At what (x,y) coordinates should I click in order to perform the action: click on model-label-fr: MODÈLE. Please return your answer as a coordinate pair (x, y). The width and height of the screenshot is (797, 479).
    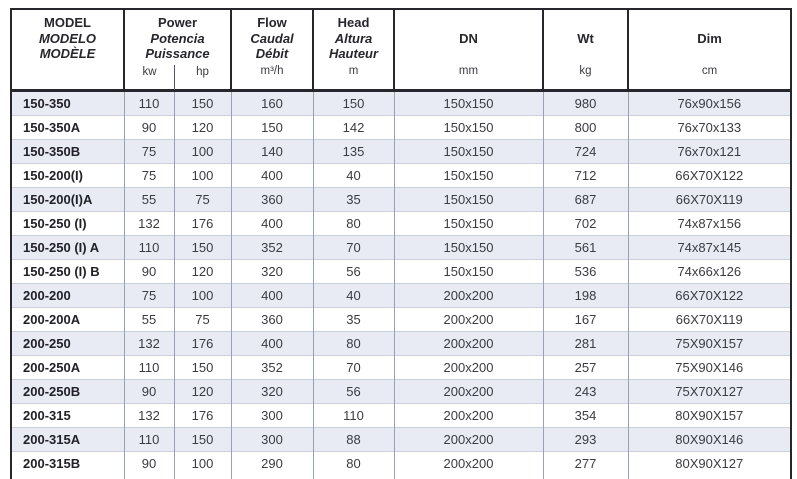
    Looking at the image, I should click on (67, 54).